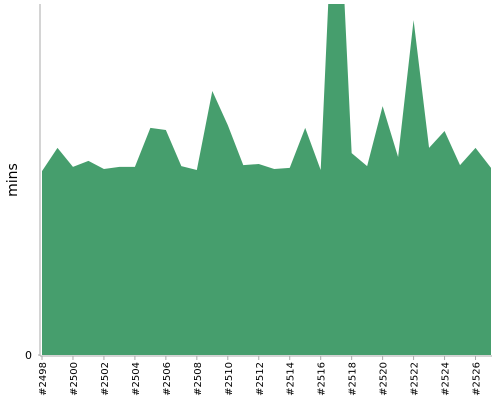 This screenshot has width=500, height=400. What do you see at coordinates (13, 180) in the screenshot?
I see `y-axis-label: mins` at bounding box center [13, 180].